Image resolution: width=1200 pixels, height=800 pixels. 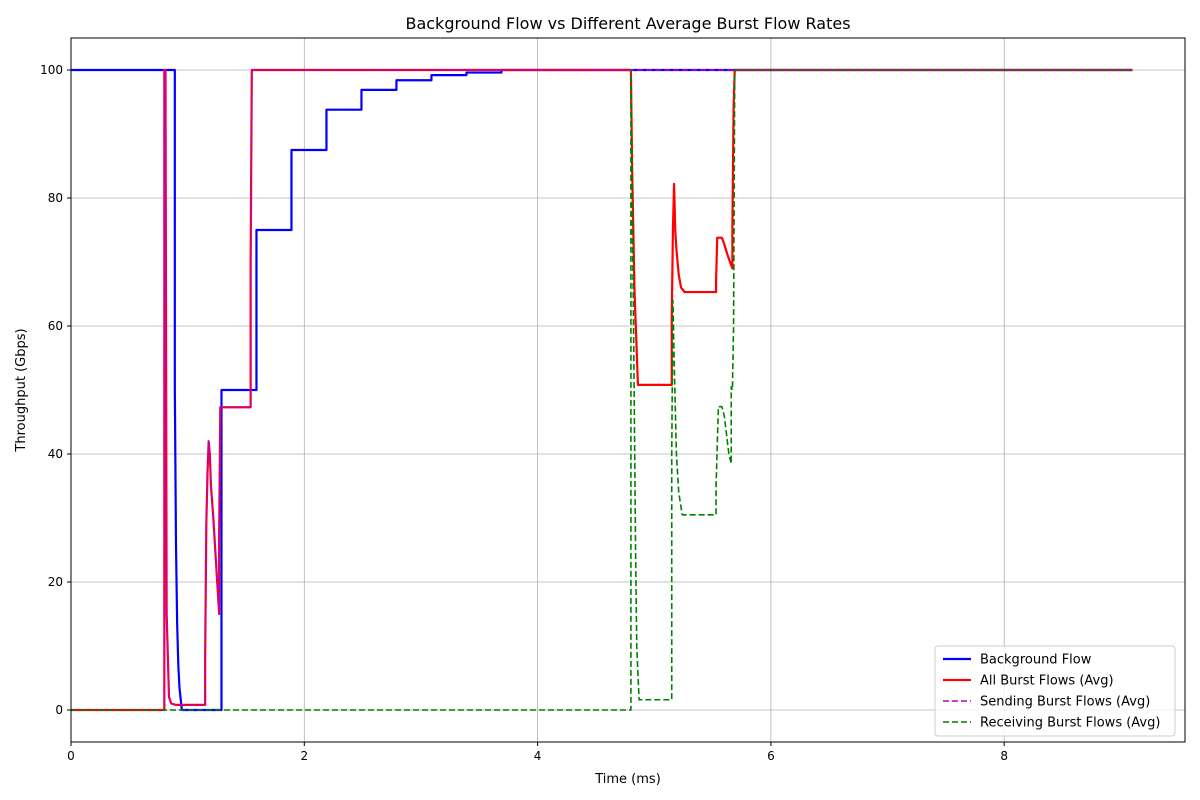 I want to click on y-tick-label: 80, so click(x=55, y=198).